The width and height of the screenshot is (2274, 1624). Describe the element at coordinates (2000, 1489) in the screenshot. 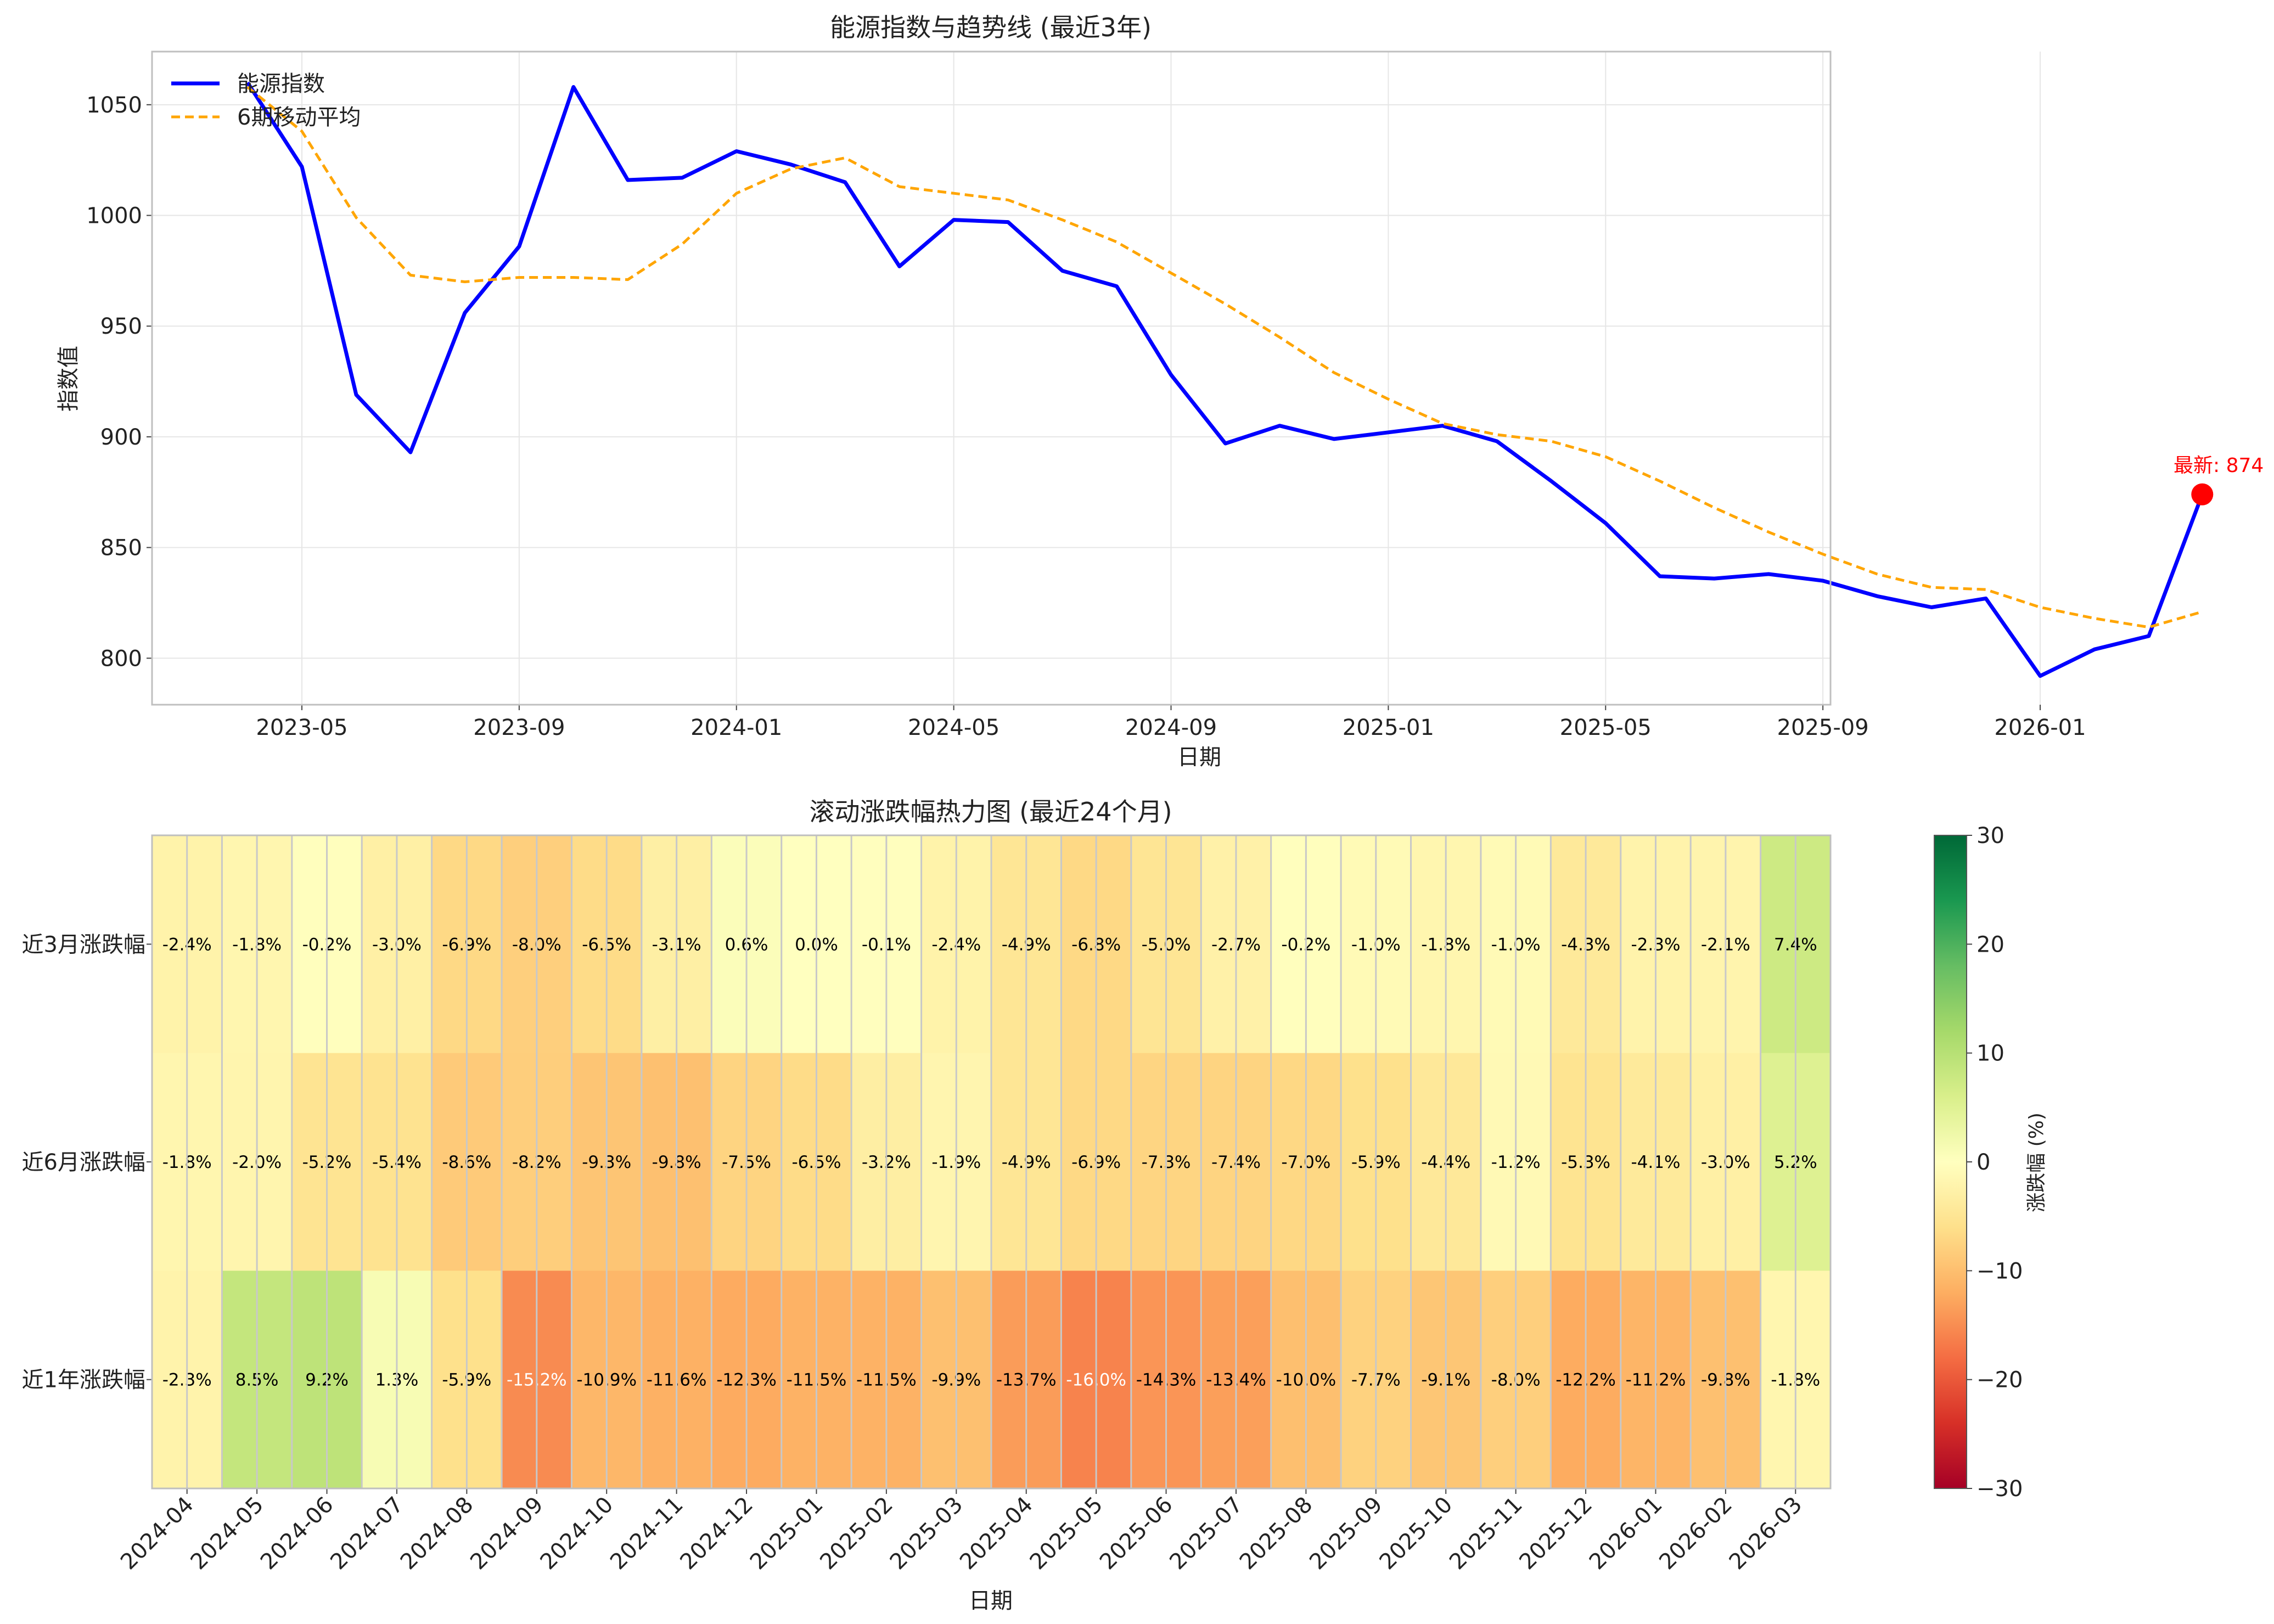

I see `colorbar-tick-label: −30` at that location.